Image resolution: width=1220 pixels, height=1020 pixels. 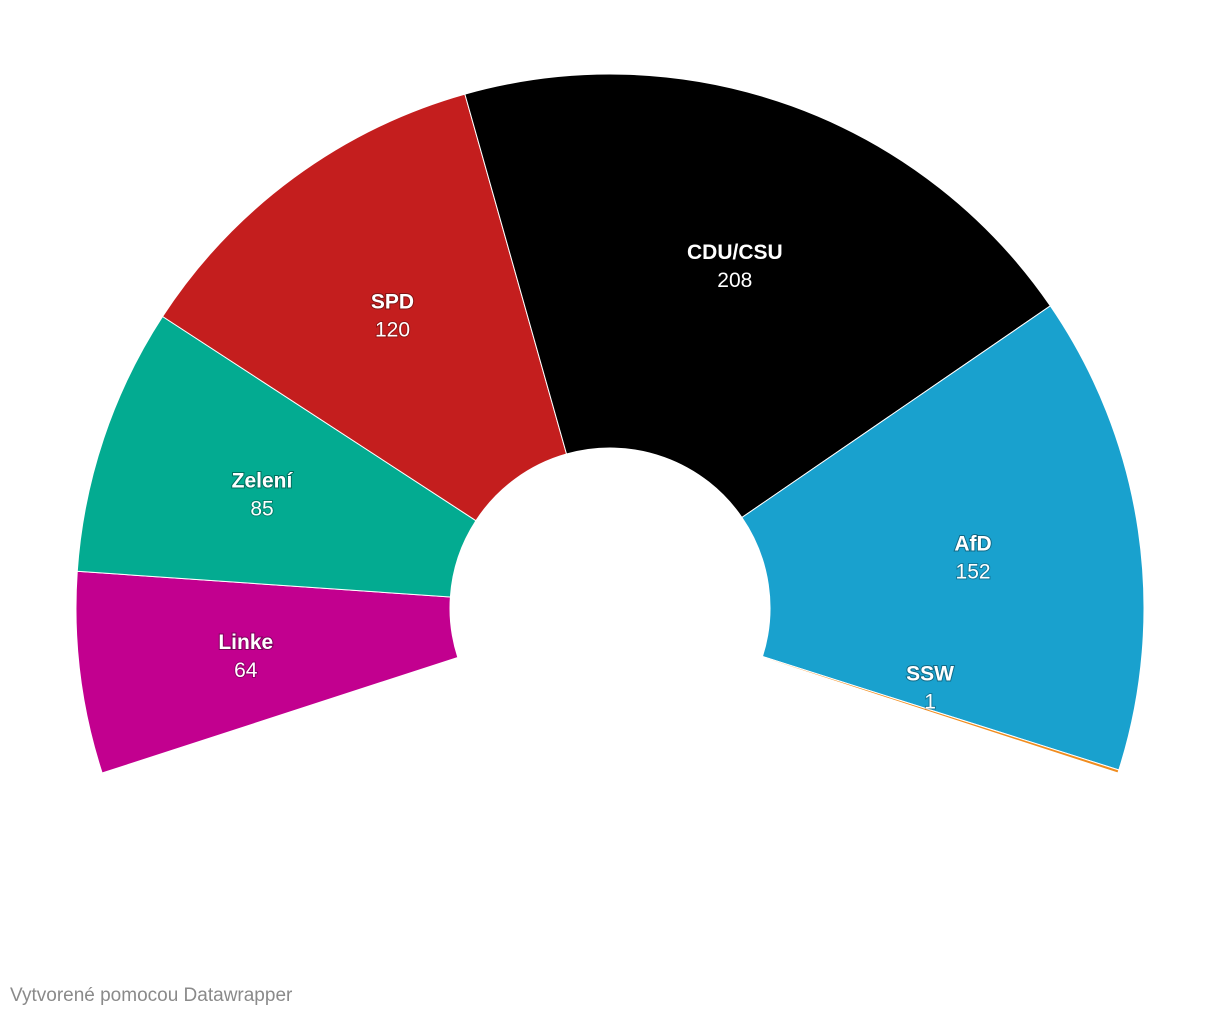 I want to click on value-zeleni: 85, so click(x=261, y=508).